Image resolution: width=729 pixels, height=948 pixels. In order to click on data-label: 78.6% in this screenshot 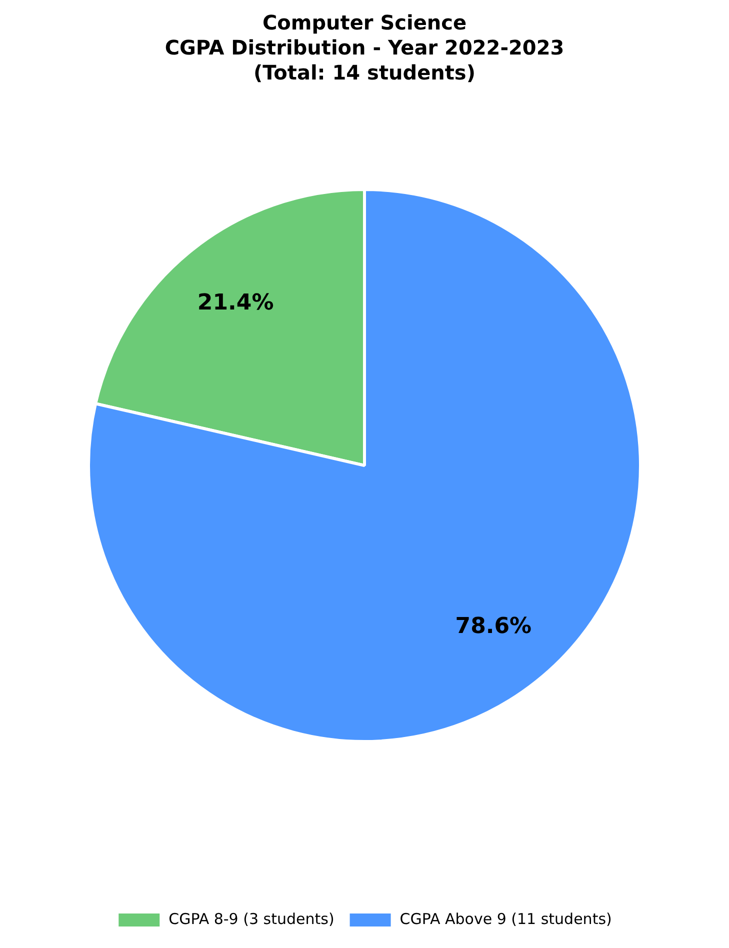, I will do `click(493, 627)`.